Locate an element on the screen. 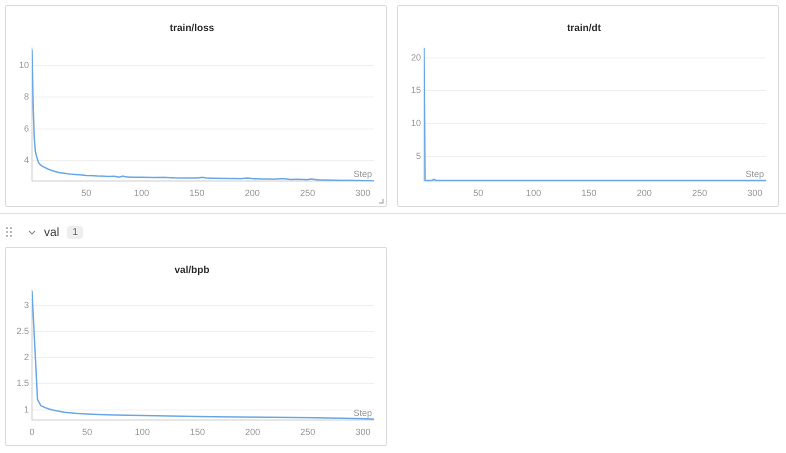  text: 1 is located at coordinates (75, 232).